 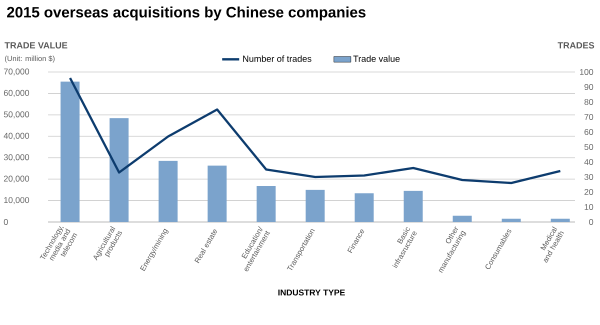 What do you see at coordinates (589, 132) in the screenshot?
I see `y2-tick-label: 60` at bounding box center [589, 132].